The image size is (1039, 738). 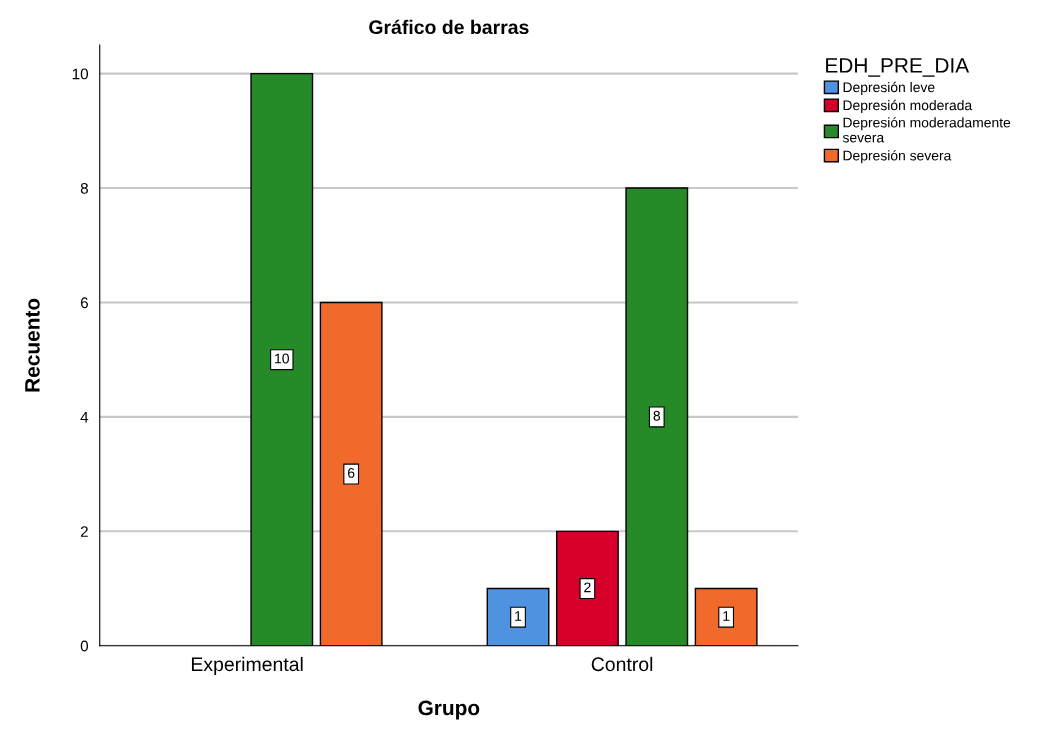 I want to click on legend-label: Depresión severa, so click(x=897, y=157).